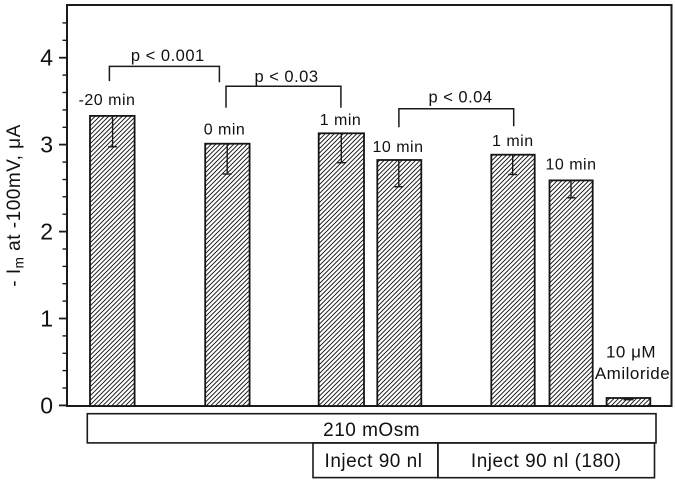 This screenshot has height=481, width=675. I want to click on svg-text: 10 μM, so click(631, 352).